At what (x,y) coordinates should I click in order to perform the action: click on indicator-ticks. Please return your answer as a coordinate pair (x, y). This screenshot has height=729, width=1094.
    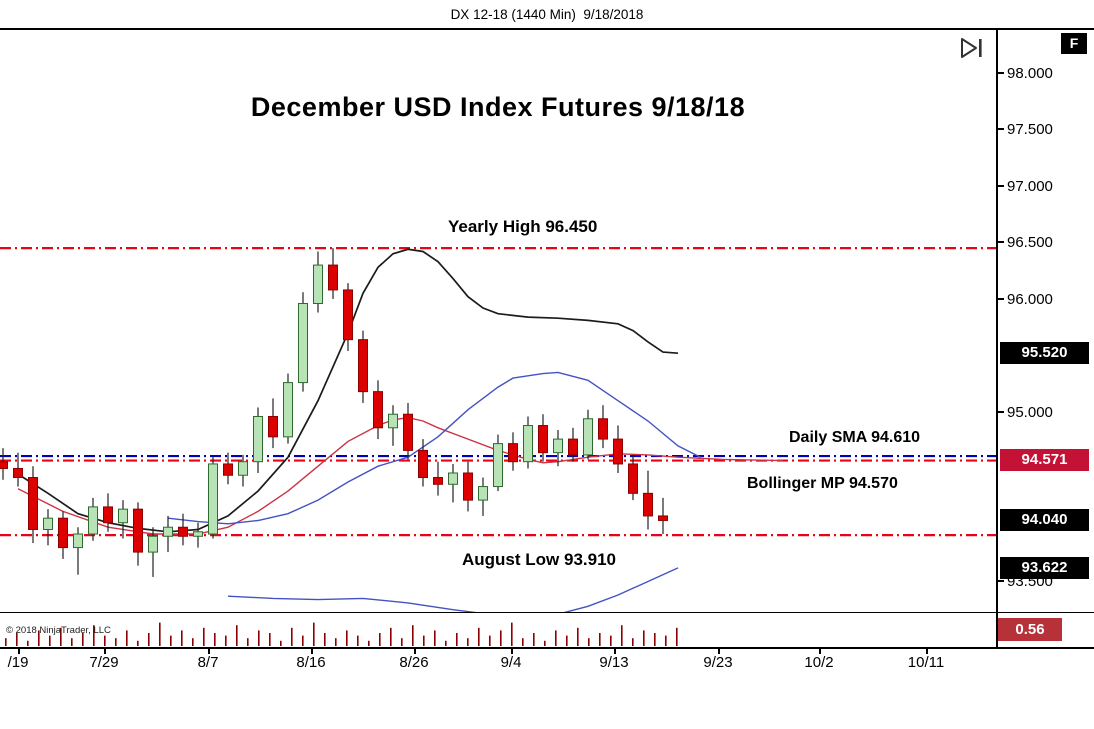
    Looking at the image, I should click on (341, 634).